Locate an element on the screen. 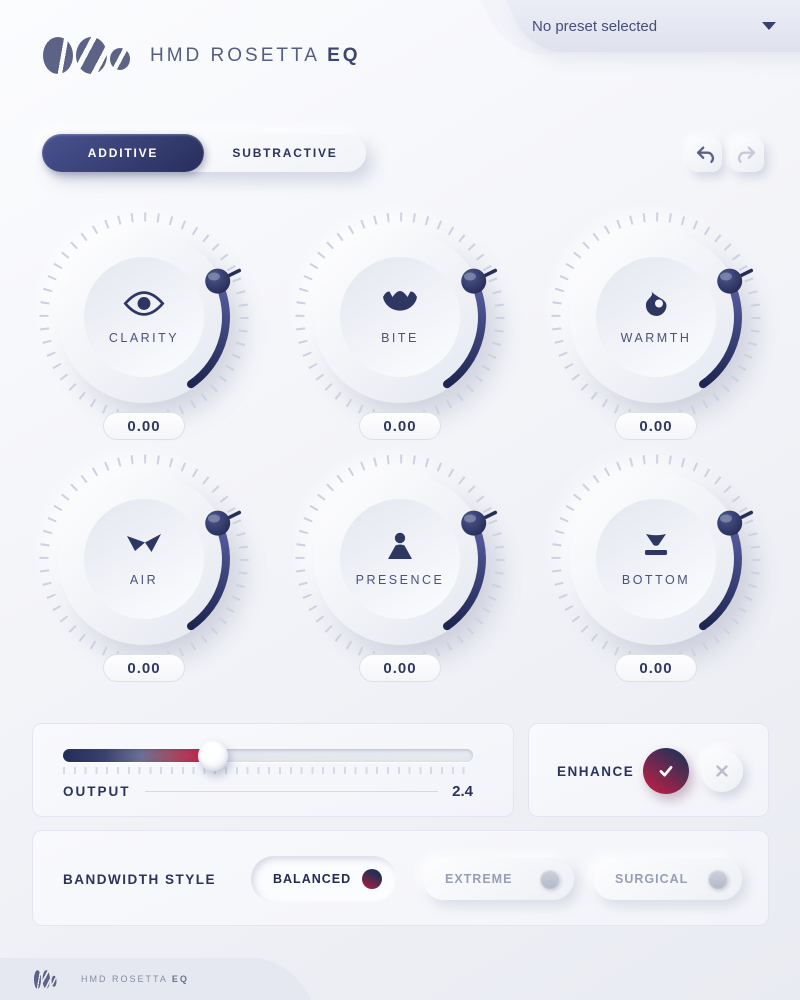 This screenshot has height=1000, width=800. knob-bottom: BOTTOM 0.00 is located at coordinates (656, 569).